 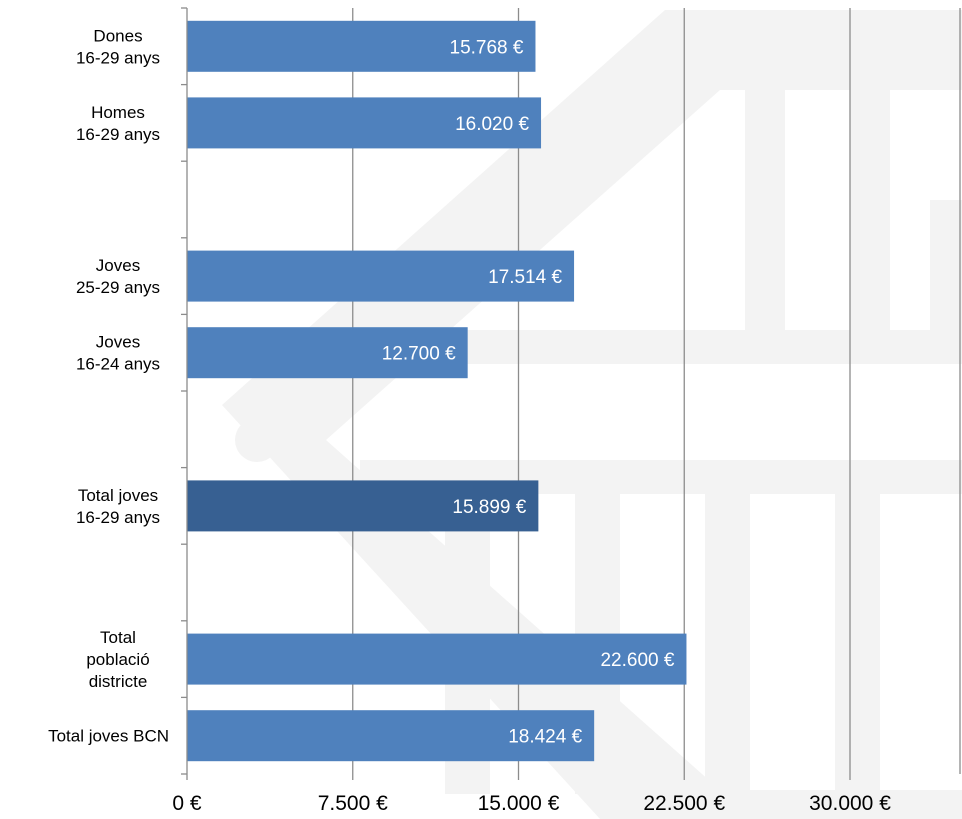 What do you see at coordinates (489, 507) in the screenshot?
I see `data-label: 15.899 €` at bounding box center [489, 507].